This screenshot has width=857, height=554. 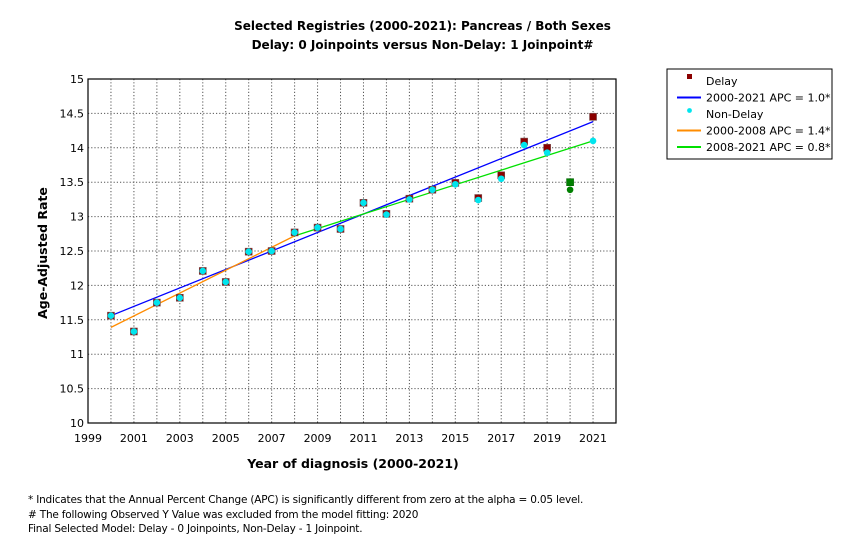 I want to click on x-tick-label: 2003, so click(x=180, y=438).